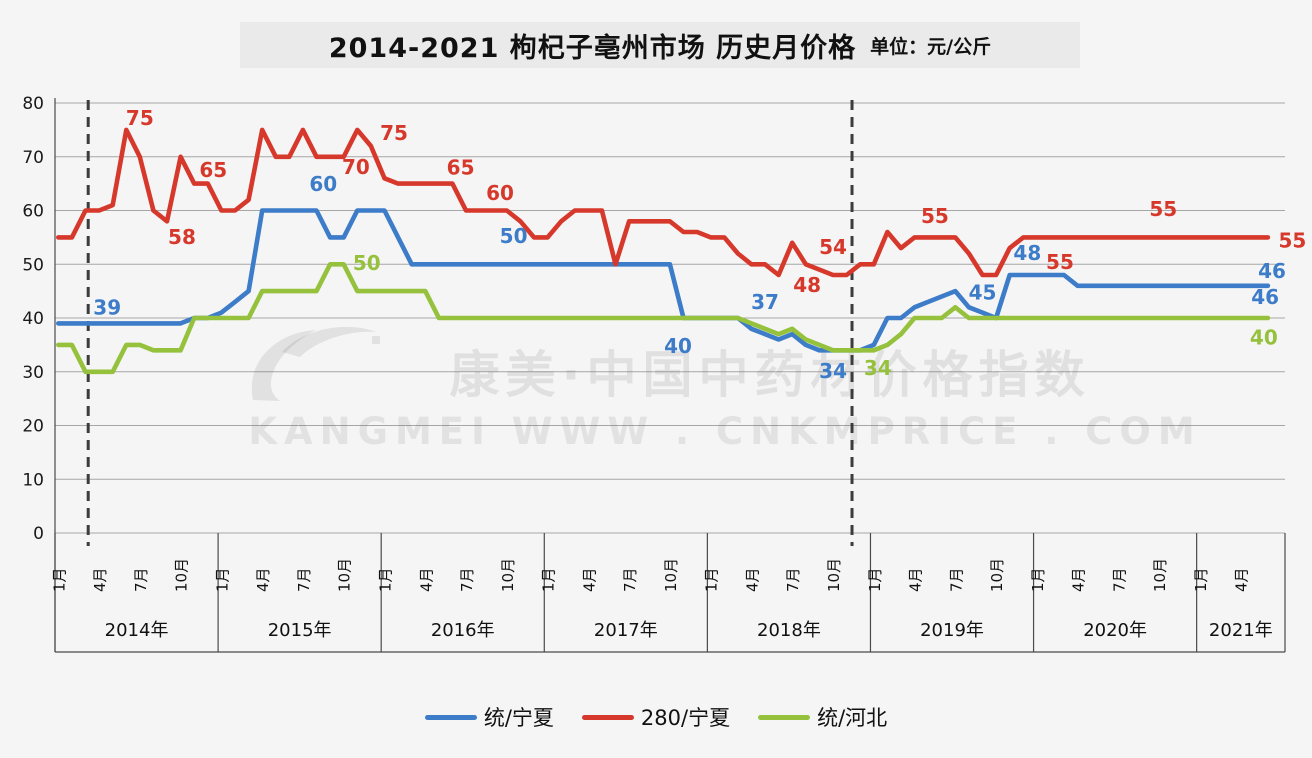 The width and height of the screenshot is (1312, 758). I want to click on legend-item-280-ningxia: 280/宁夏, so click(656, 717).